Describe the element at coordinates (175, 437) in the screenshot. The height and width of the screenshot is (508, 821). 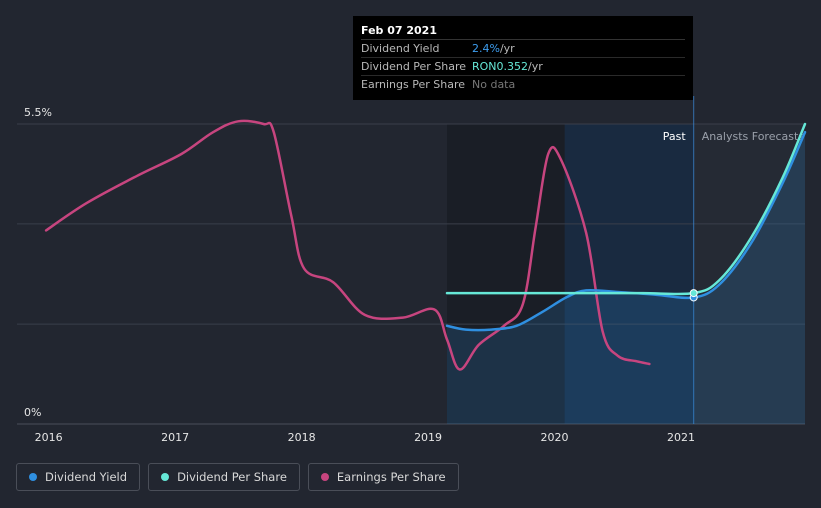
I see `x-tick-label: 2017` at that location.